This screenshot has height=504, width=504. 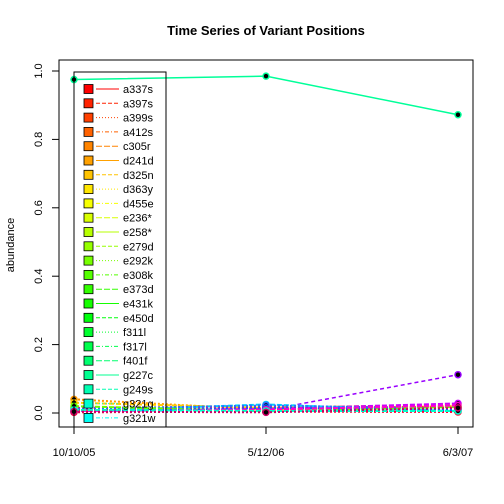 I want to click on legend-label: f401f, so click(x=135, y=362).